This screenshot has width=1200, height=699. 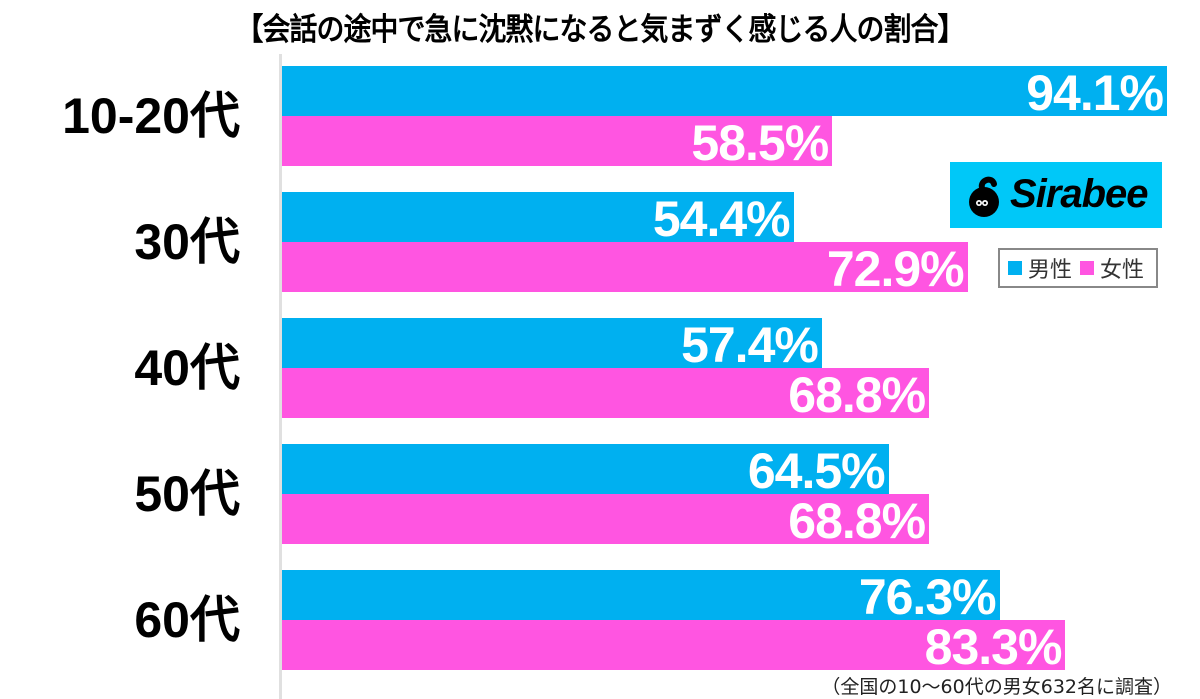 I want to click on category-label: 50代, so click(x=187, y=494).